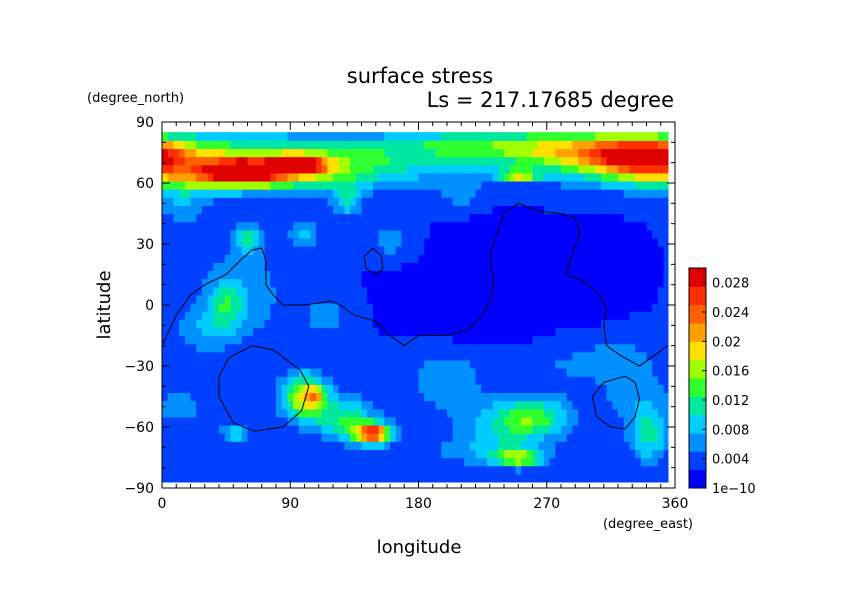 This screenshot has height=595, width=842. I want to click on y-tick-label: −60, so click(139, 428).